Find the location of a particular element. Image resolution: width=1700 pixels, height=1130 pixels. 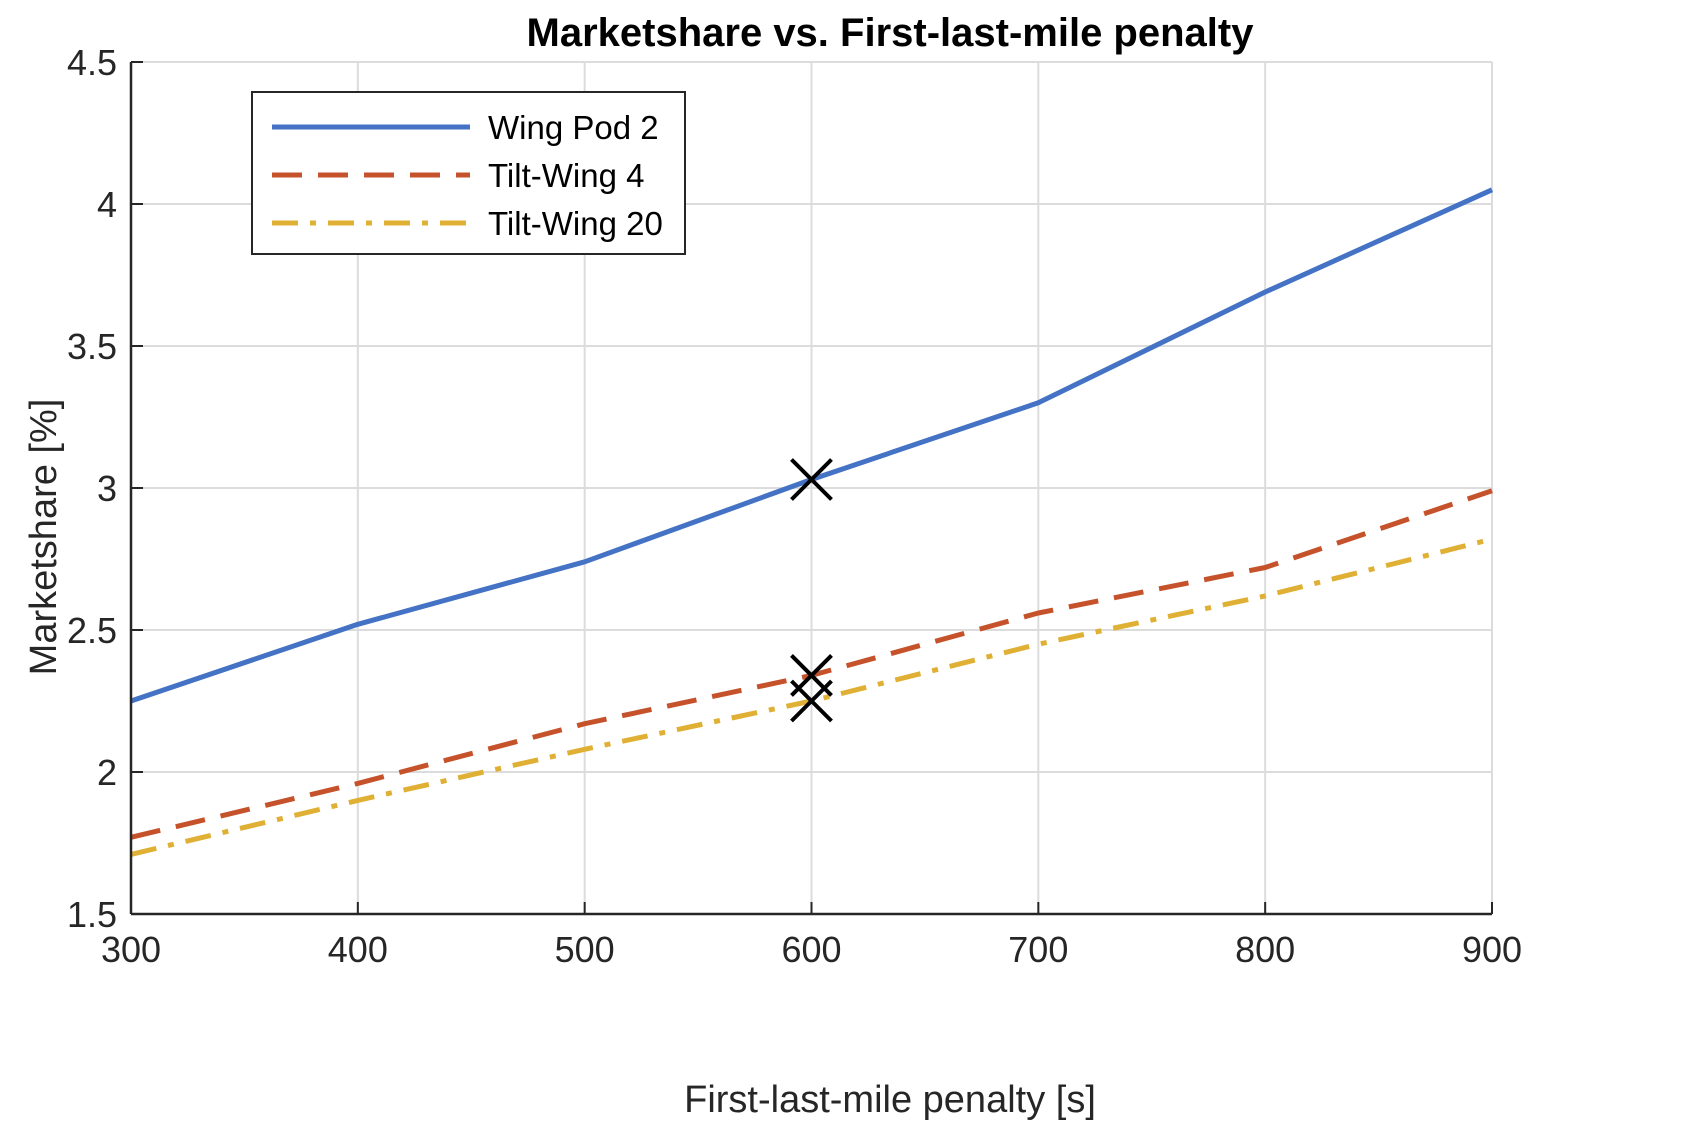

highlight-markers is located at coordinates (811, 590).